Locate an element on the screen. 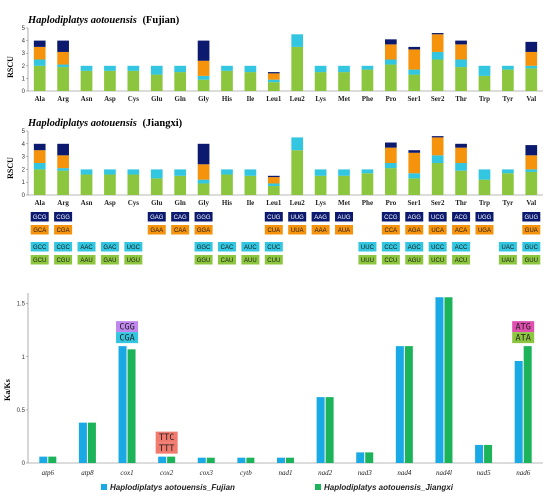 The height and width of the screenshot is (496, 550). fujian-bar-gly-seg4 is located at coordinates (203, 50).